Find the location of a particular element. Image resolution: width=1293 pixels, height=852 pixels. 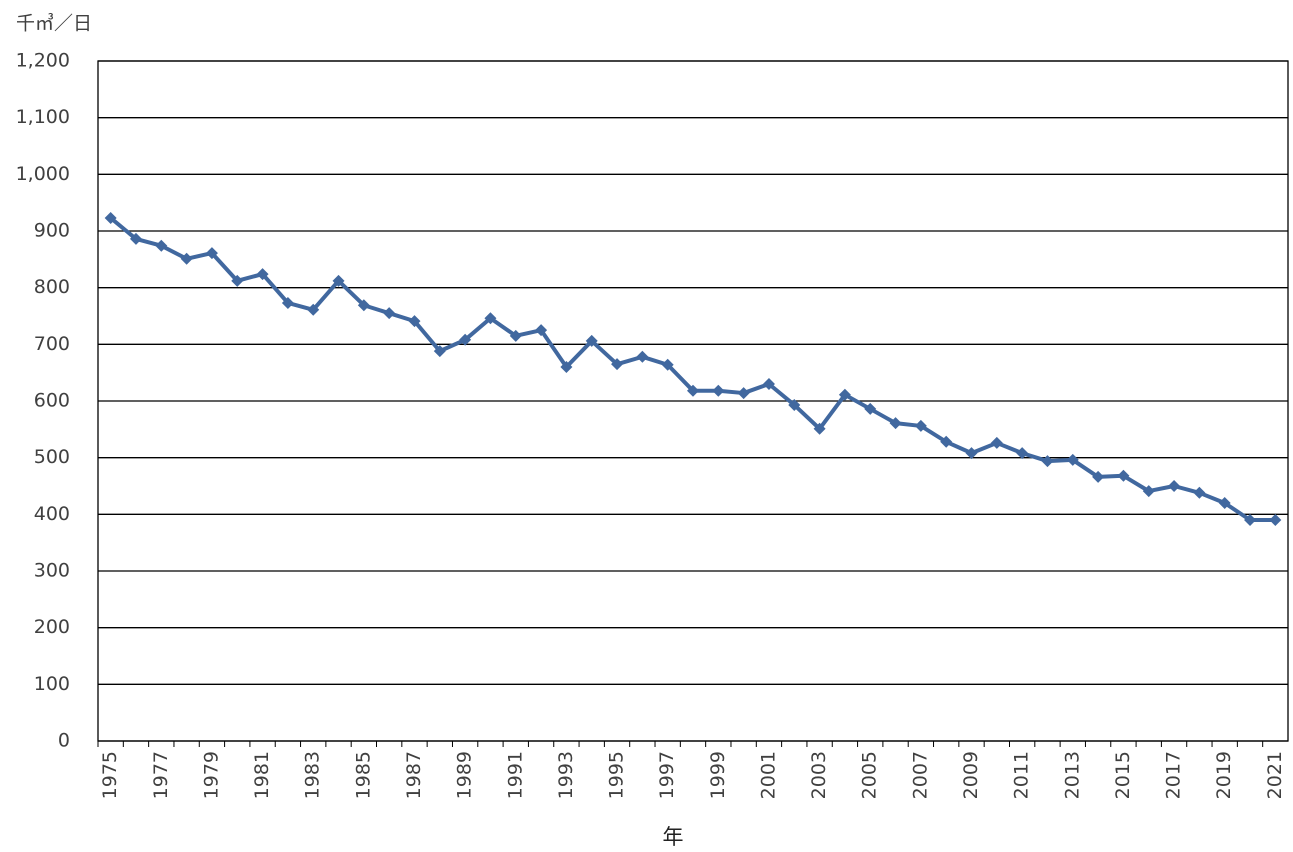

y-tick-label: 600 is located at coordinates (52, 401).